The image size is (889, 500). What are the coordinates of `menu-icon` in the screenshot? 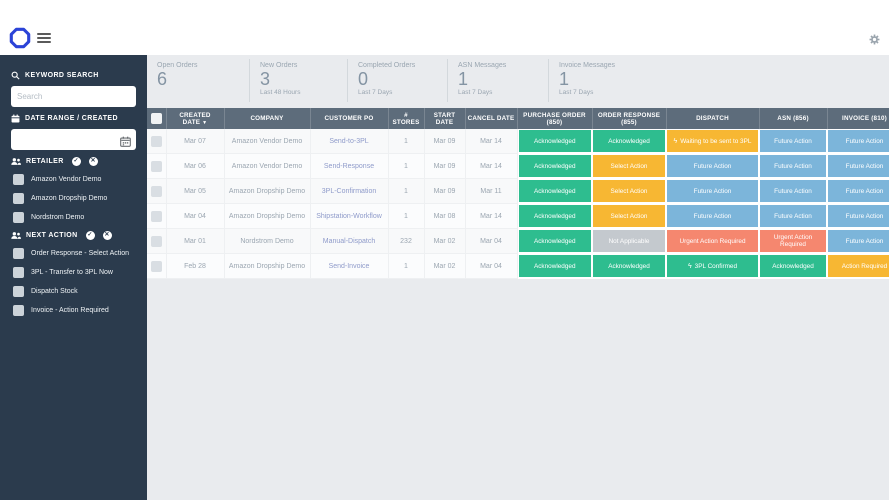 It's located at (44, 39).